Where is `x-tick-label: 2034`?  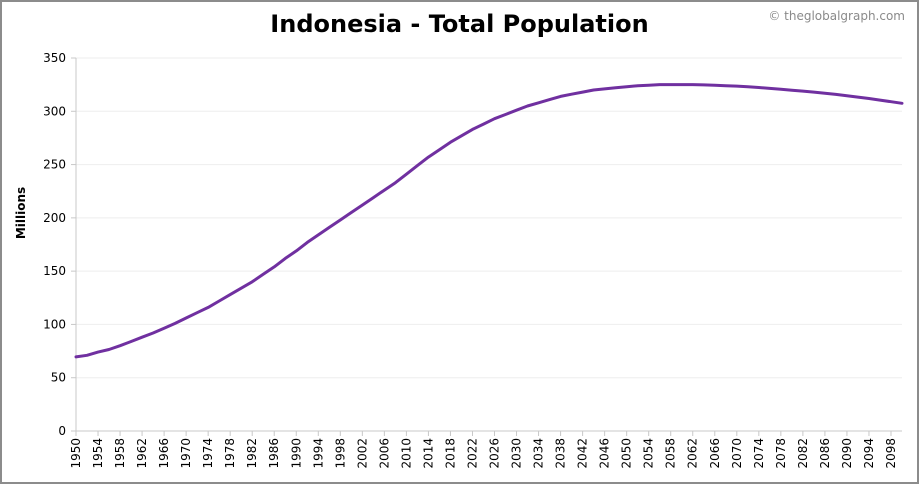 x-tick-label: 2034 is located at coordinates (539, 453).